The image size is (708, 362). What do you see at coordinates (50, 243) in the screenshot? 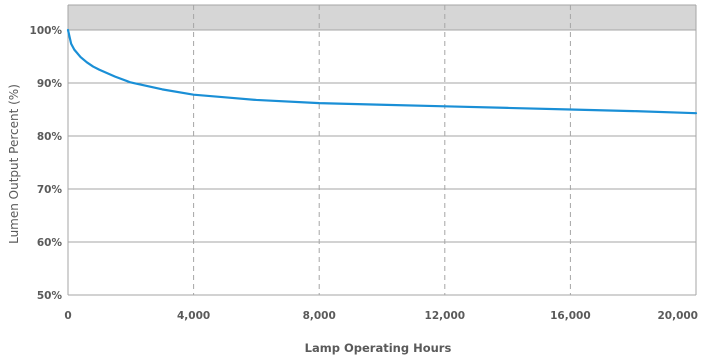
I see `y-tick-label: 60%` at bounding box center [50, 243].